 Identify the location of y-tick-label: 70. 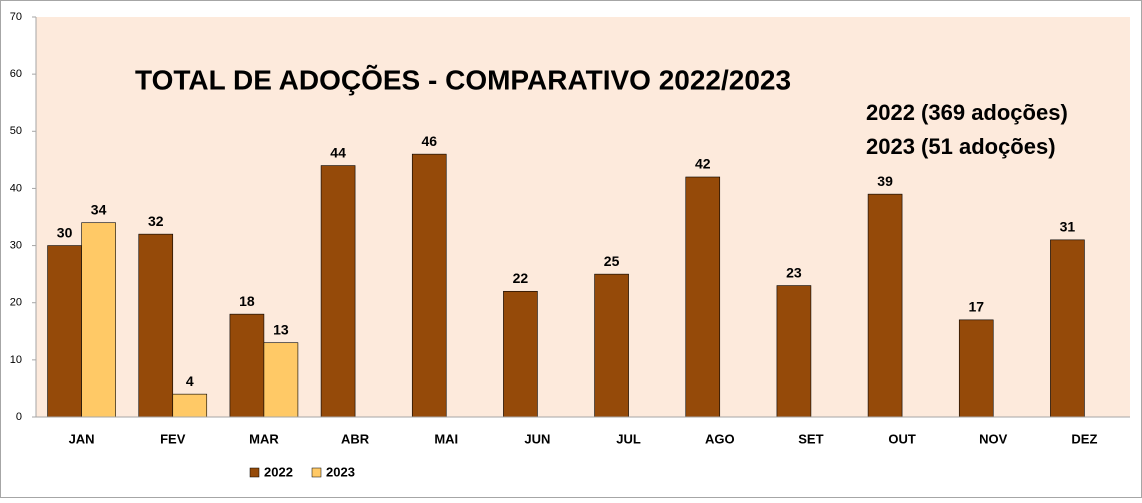
(16, 17).